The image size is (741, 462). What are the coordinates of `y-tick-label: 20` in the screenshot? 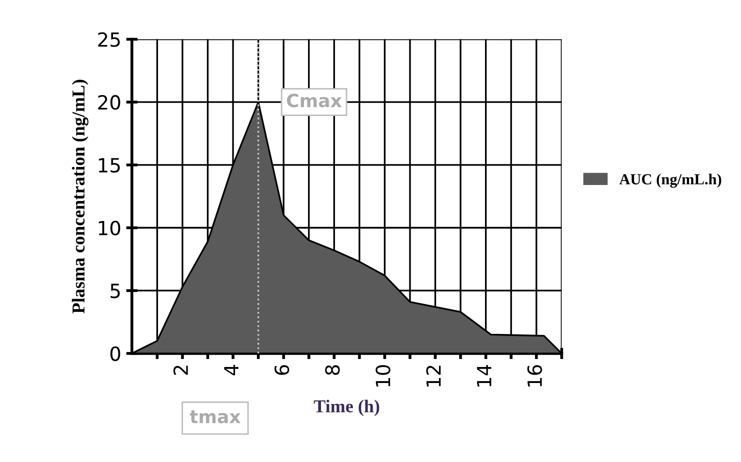 It's located at (109, 102).